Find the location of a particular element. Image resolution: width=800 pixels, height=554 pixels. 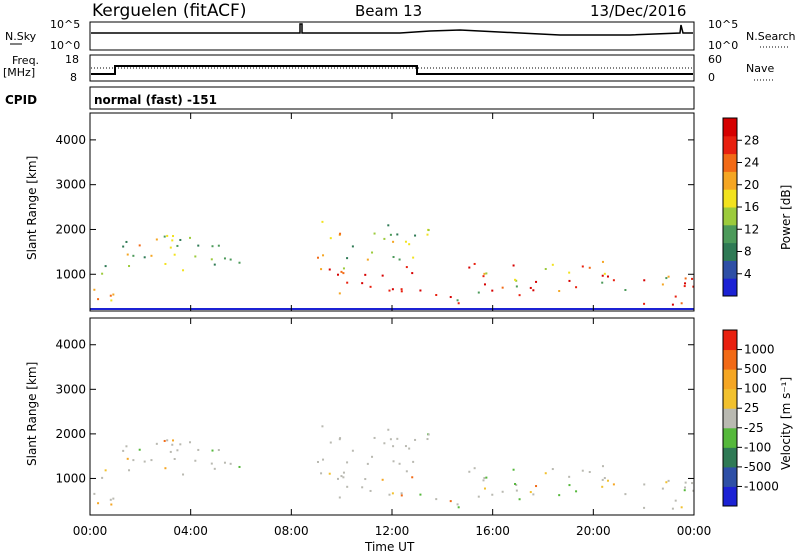

x-tick-label: 16:00 is located at coordinates (492, 531).